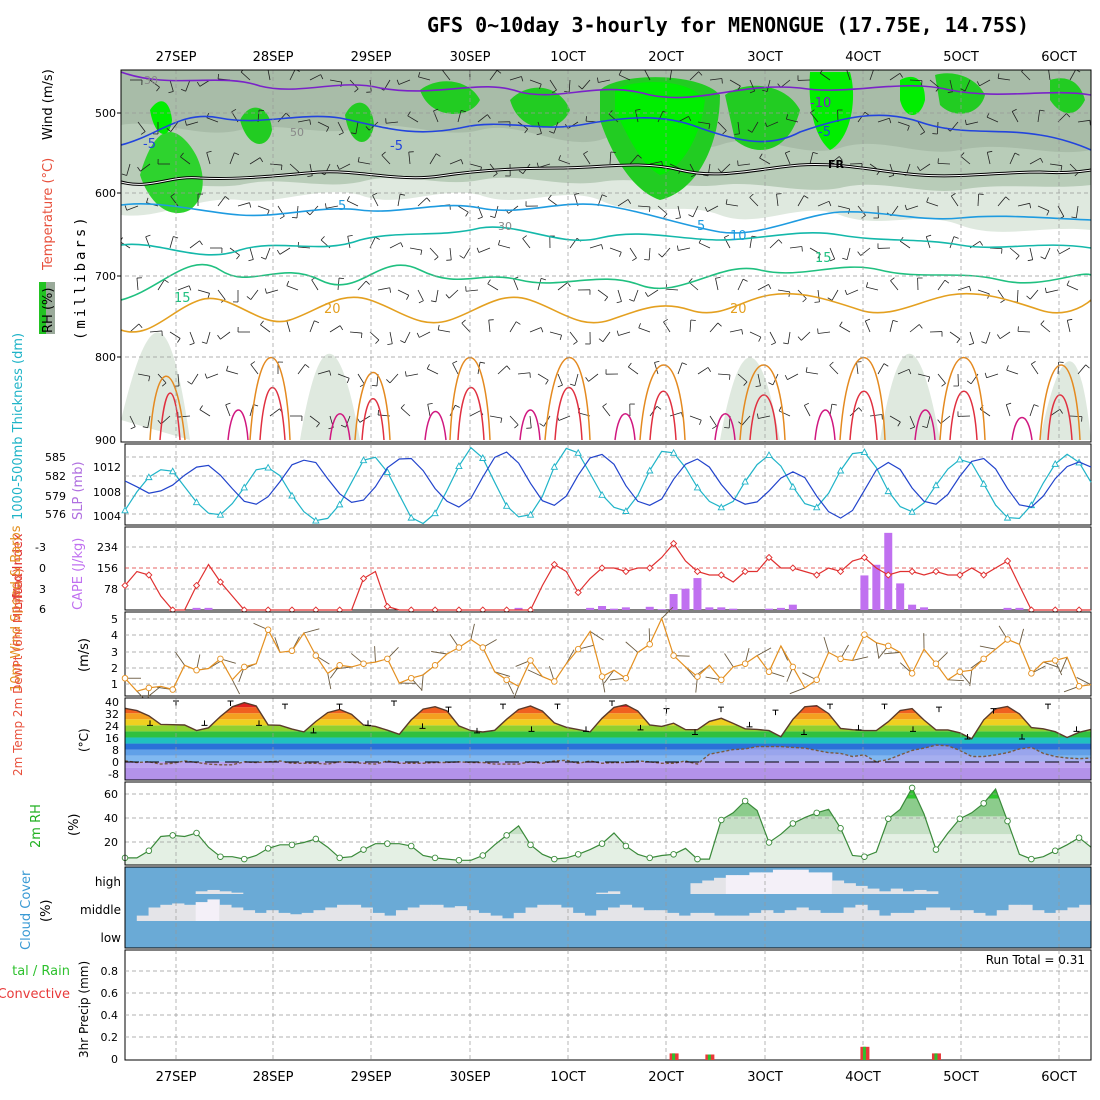 The image size is (1100, 1100). I want to click on date-label-top: 28SEP, so click(273, 57).